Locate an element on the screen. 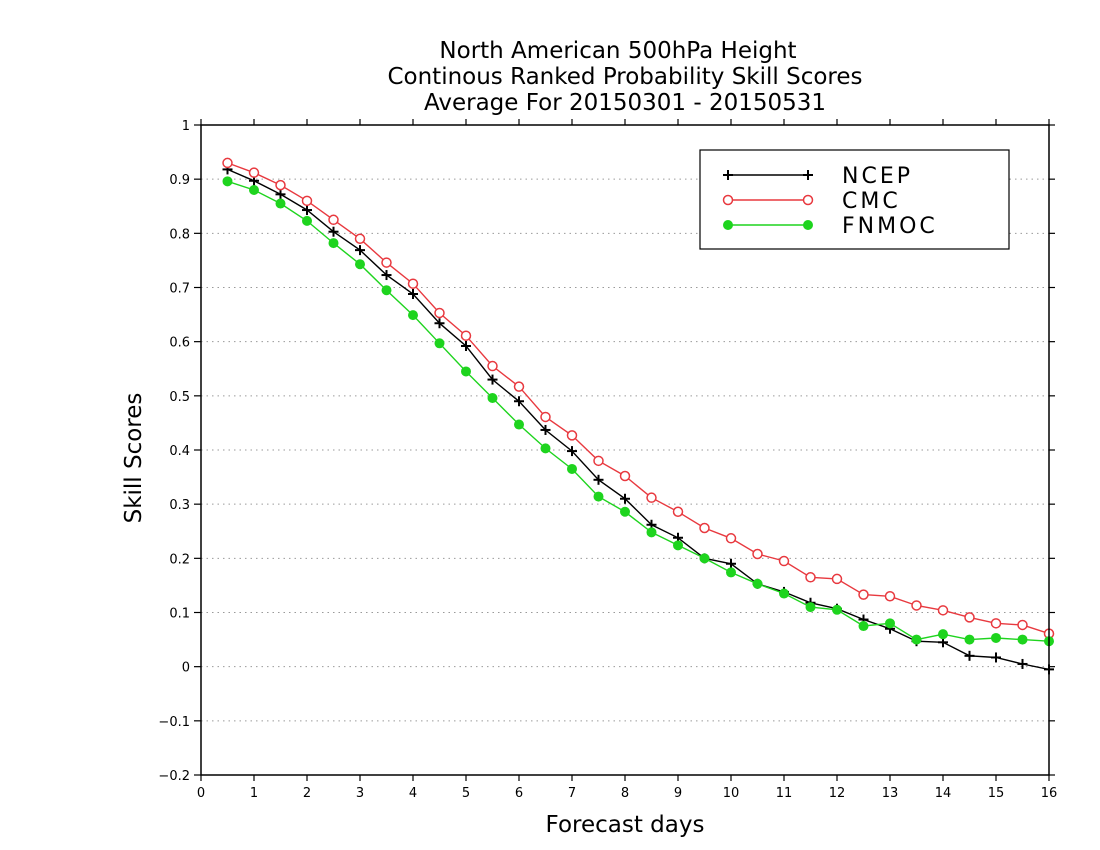 The width and height of the screenshot is (1100, 850). chart-title-line-1: North American 500hPa Height is located at coordinates (617, 51).